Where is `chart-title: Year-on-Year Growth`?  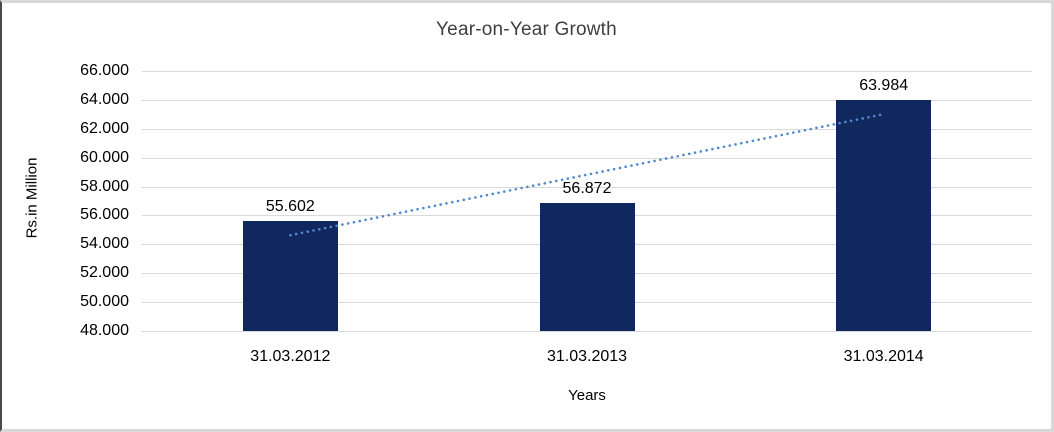 chart-title: Year-on-Year Growth is located at coordinates (526, 29).